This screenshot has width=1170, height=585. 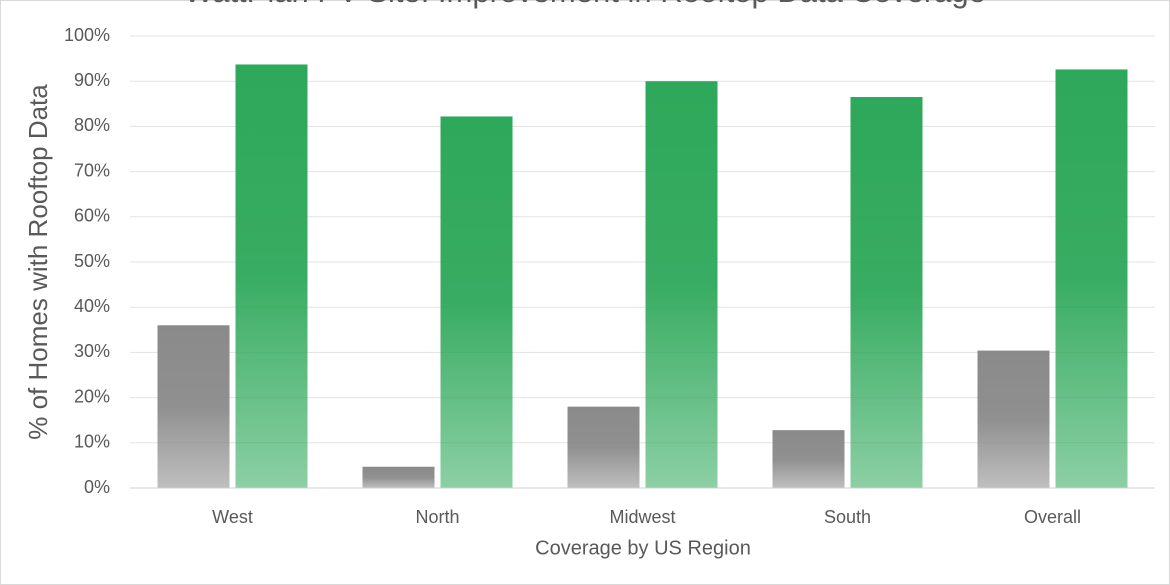 I want to click on y-tick-label: 40%, so click(x=92, y=306).